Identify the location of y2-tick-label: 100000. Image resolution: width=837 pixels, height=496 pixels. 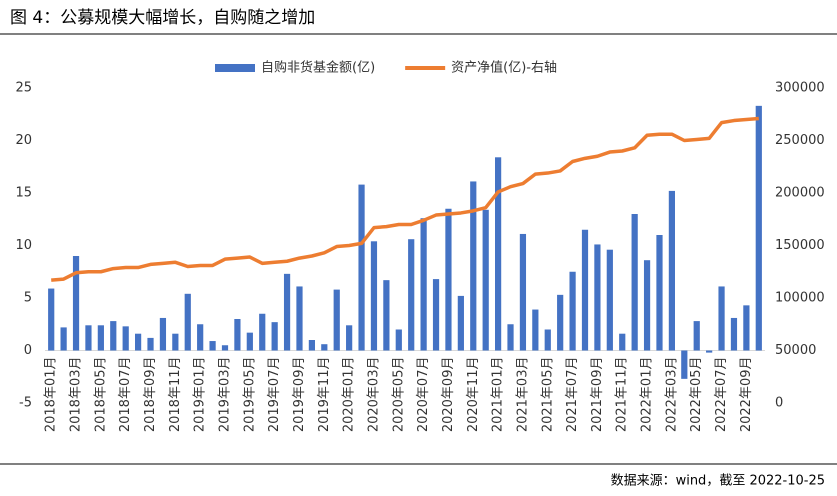
(800, 298).